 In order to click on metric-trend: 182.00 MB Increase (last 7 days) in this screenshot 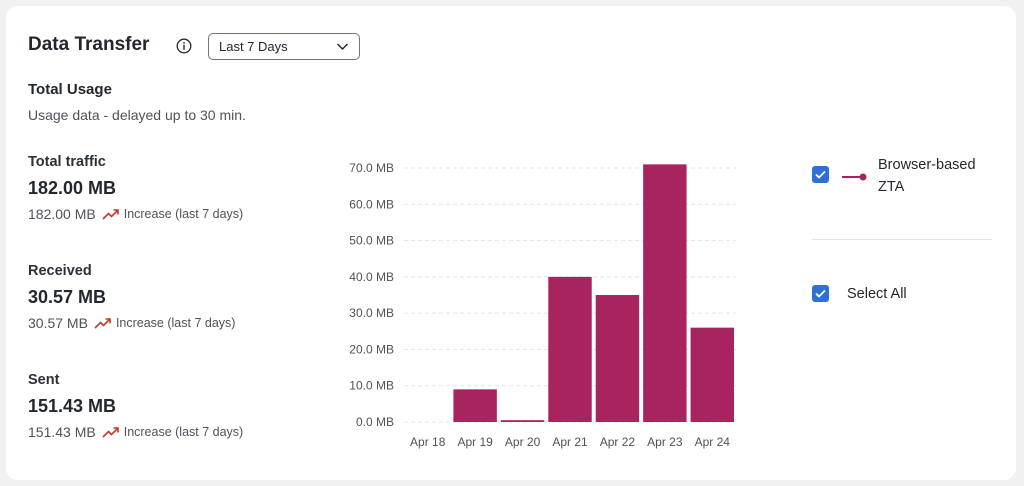, I will do `click(163, 214)`.